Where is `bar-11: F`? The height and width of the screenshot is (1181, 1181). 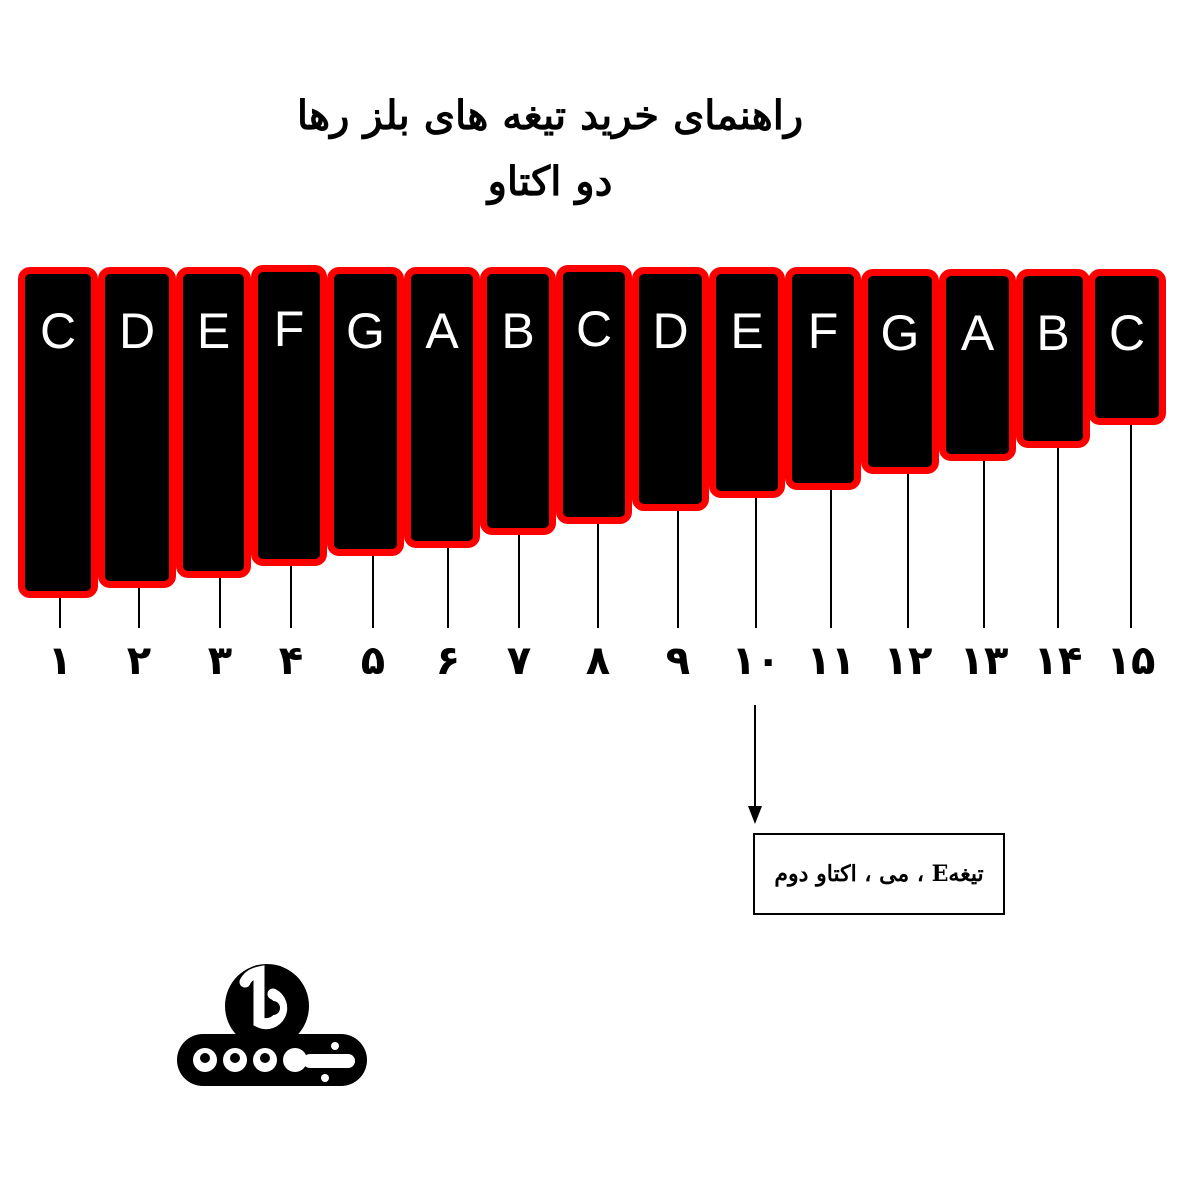 bar-11: F is located at coordinates (823, 378).